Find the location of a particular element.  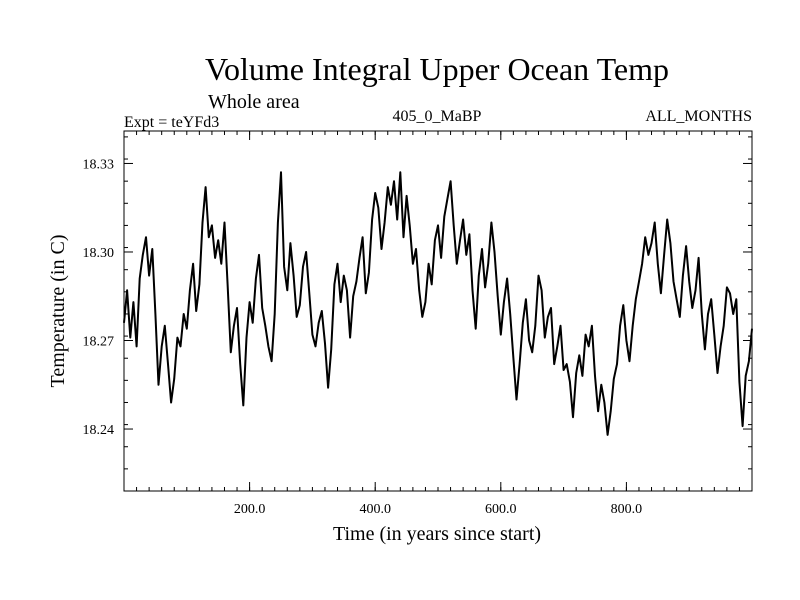

y-axis-label: Temperature (in C) is located at coordinates (58, 311).